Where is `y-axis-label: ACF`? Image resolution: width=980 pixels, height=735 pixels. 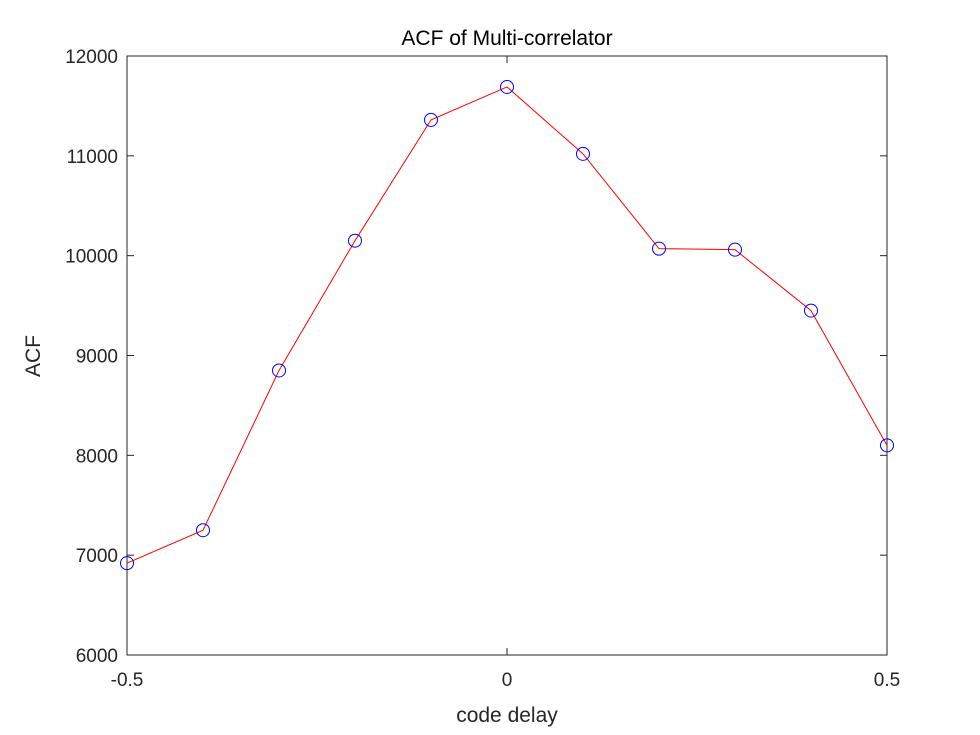 y-axis-label: ACF is located at coordinates (33, 356).